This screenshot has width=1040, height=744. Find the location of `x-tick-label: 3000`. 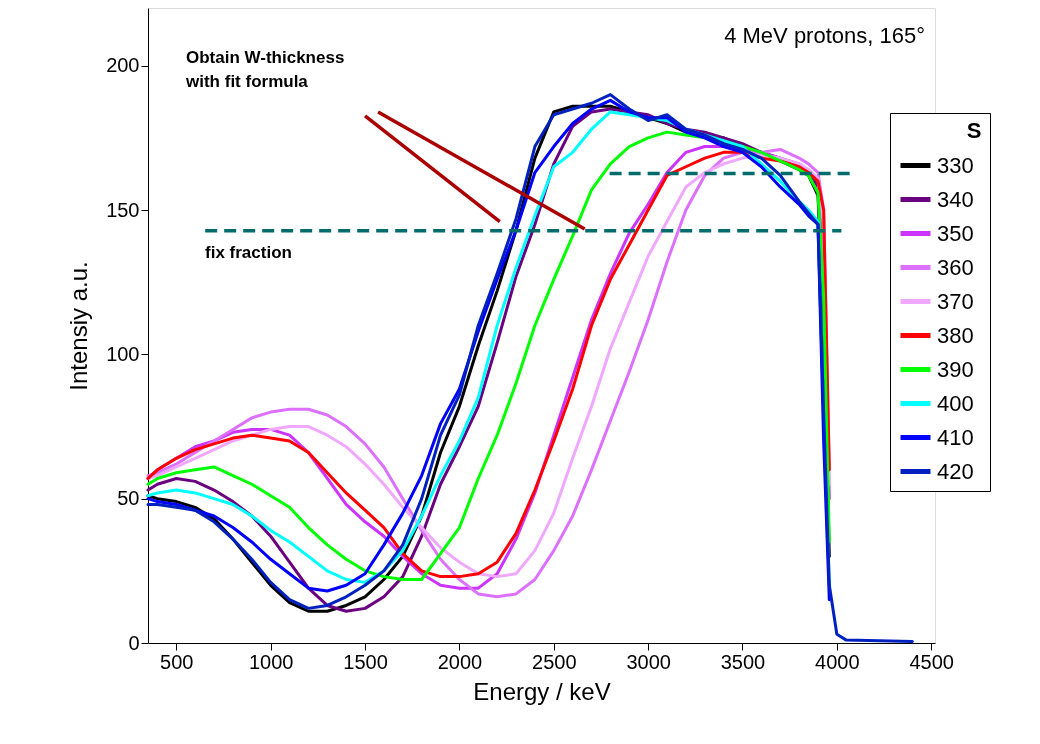

x-tick-label: 3000 is located at coordinates (648, 661).